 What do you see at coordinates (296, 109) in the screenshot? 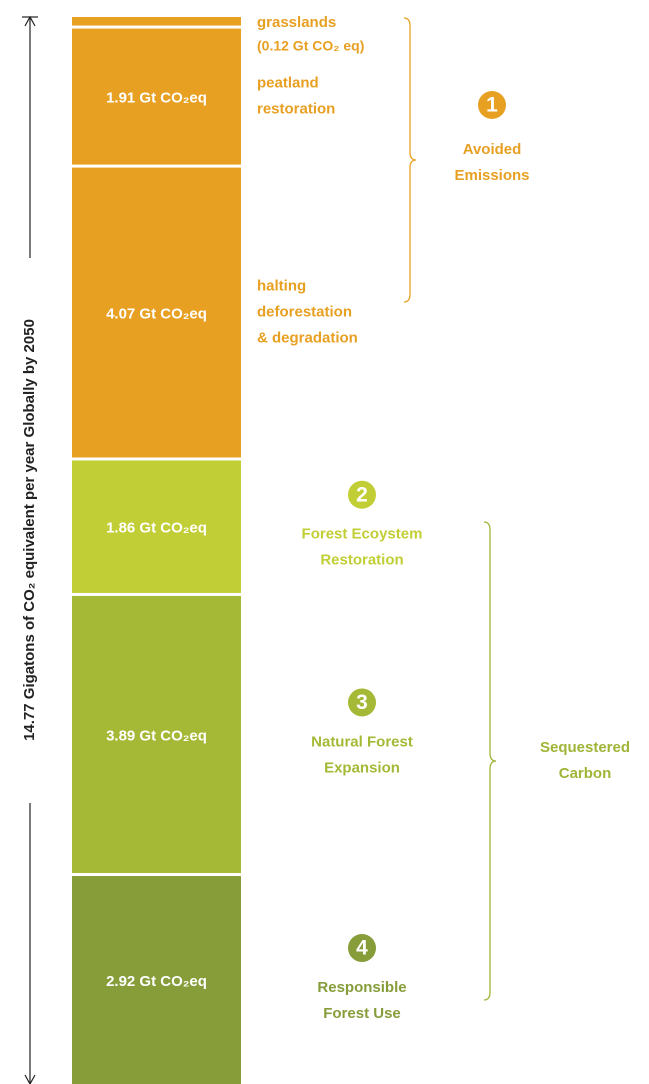
I see `segment-name: restoration` at bounding box center [296, 109].